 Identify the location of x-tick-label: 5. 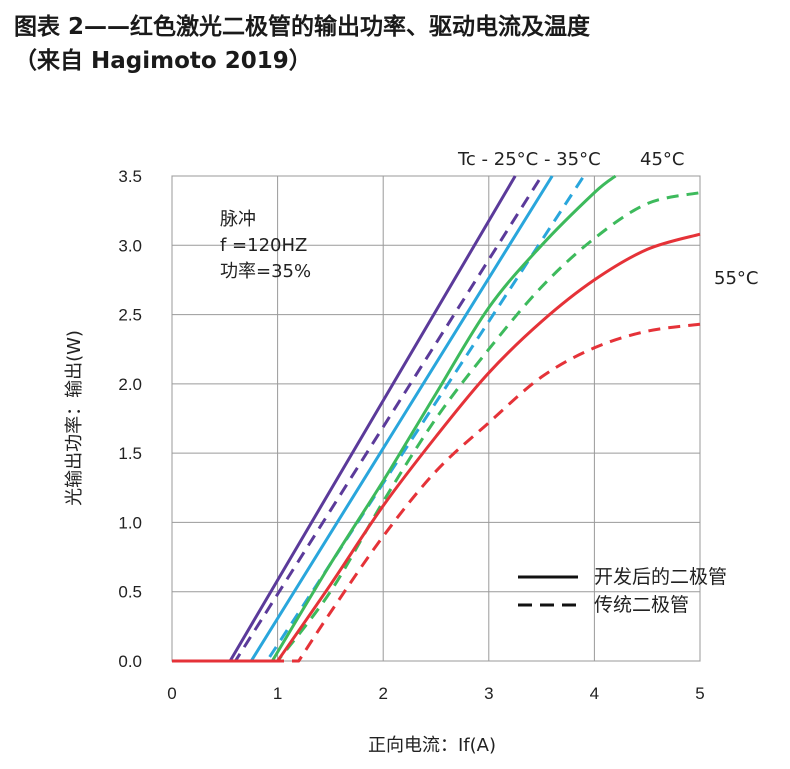
(699, 693).